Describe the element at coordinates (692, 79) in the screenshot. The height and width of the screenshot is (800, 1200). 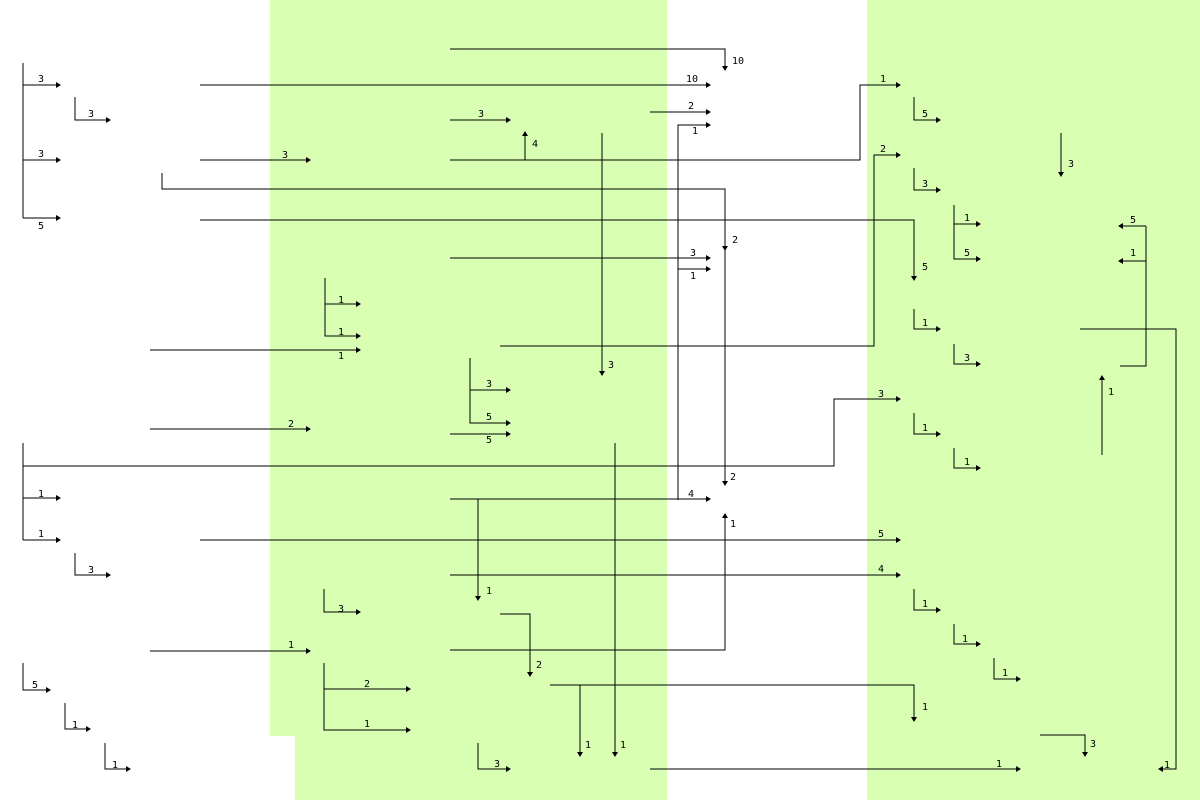
I see `edge-label: 10` at that location.